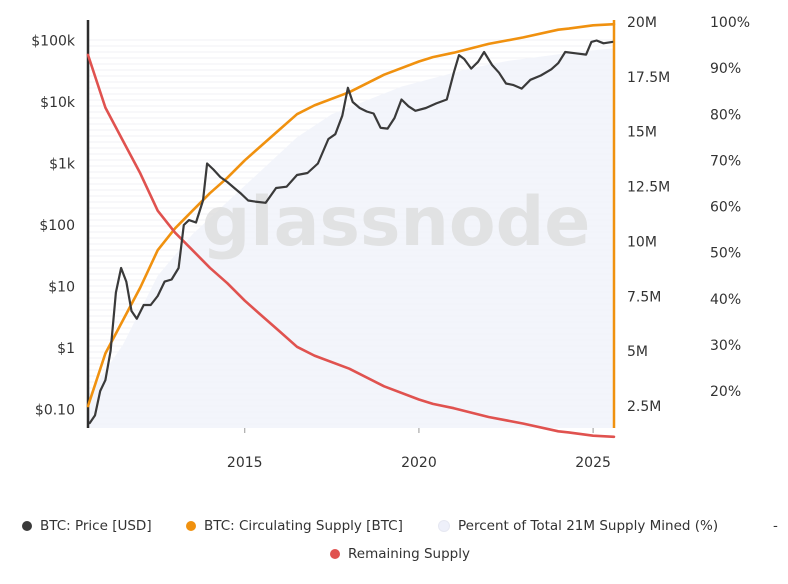 This screenshot has width=788, height=584. I want to click on legend-label-supply: BTC: Circulating Supply [BTC], so click(303, 526).